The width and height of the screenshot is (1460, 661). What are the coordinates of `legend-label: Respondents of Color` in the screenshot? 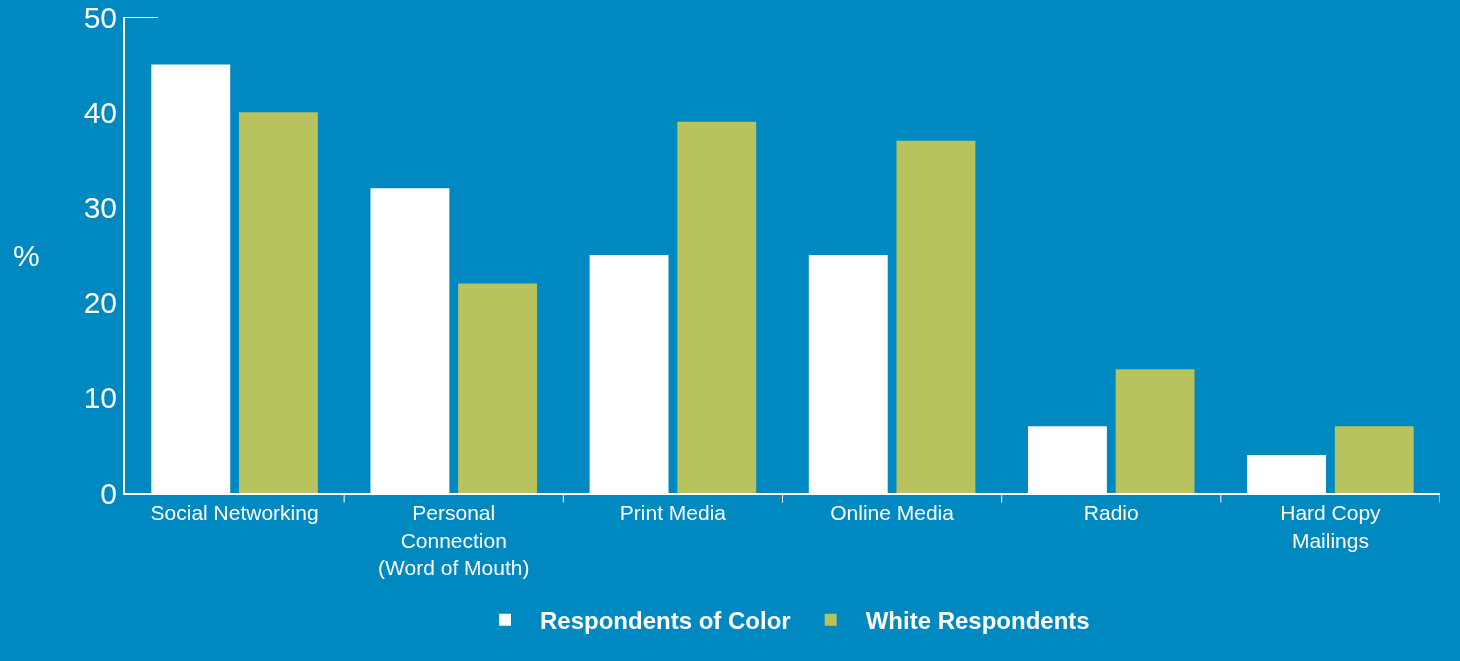 It's located at (665, 621).